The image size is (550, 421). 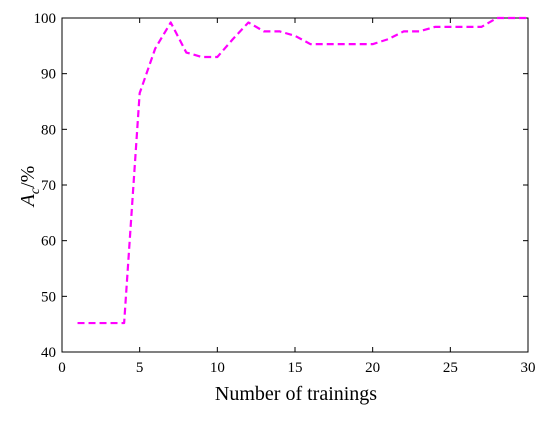 I want to click on y-tick-label: 40, so click(x=48, y=353).